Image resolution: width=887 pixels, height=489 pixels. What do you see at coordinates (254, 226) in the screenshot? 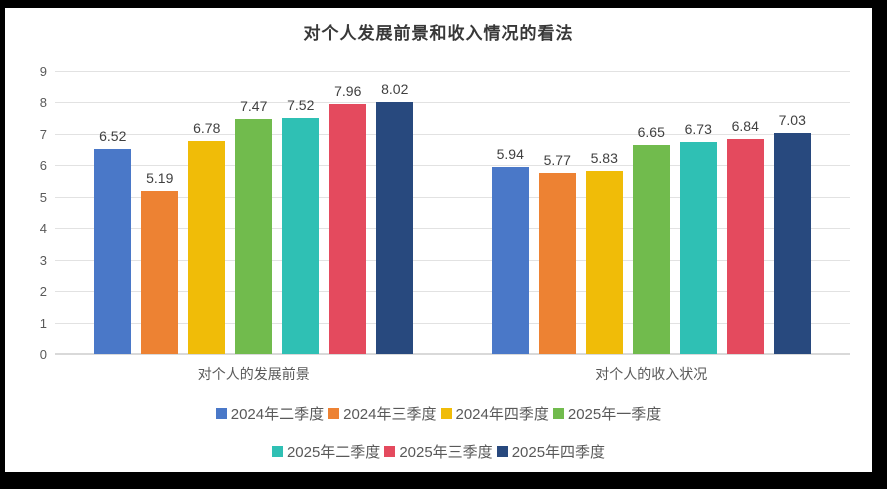
I see `bar: 7.47` at bounding box center [254, 226].